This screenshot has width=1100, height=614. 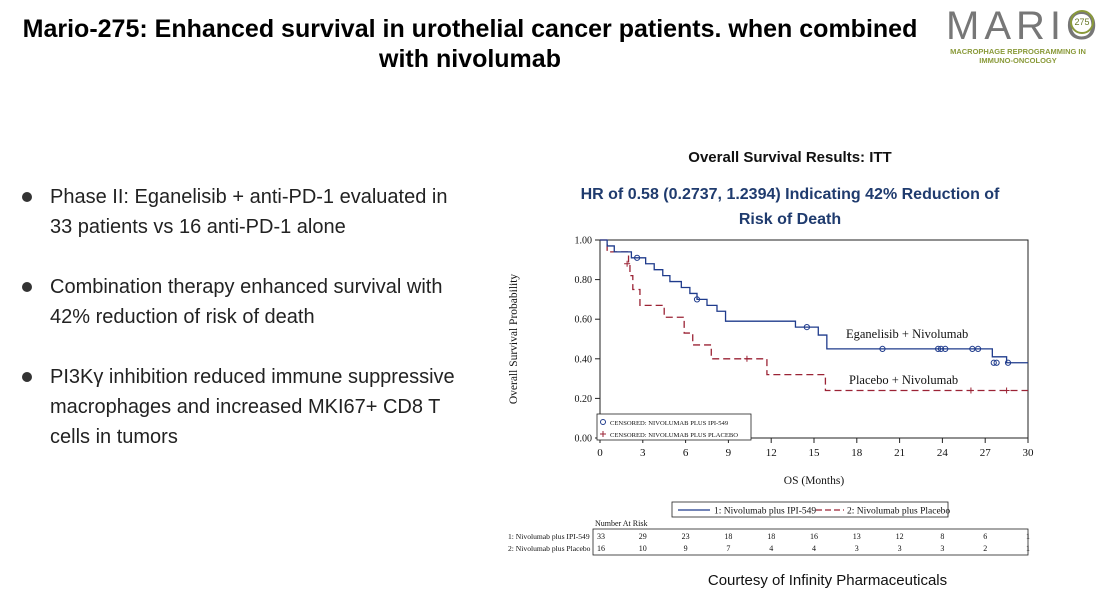 I want to click on placebo-annotation: Placebo + Nivolumab, so click(x=903, y=380).